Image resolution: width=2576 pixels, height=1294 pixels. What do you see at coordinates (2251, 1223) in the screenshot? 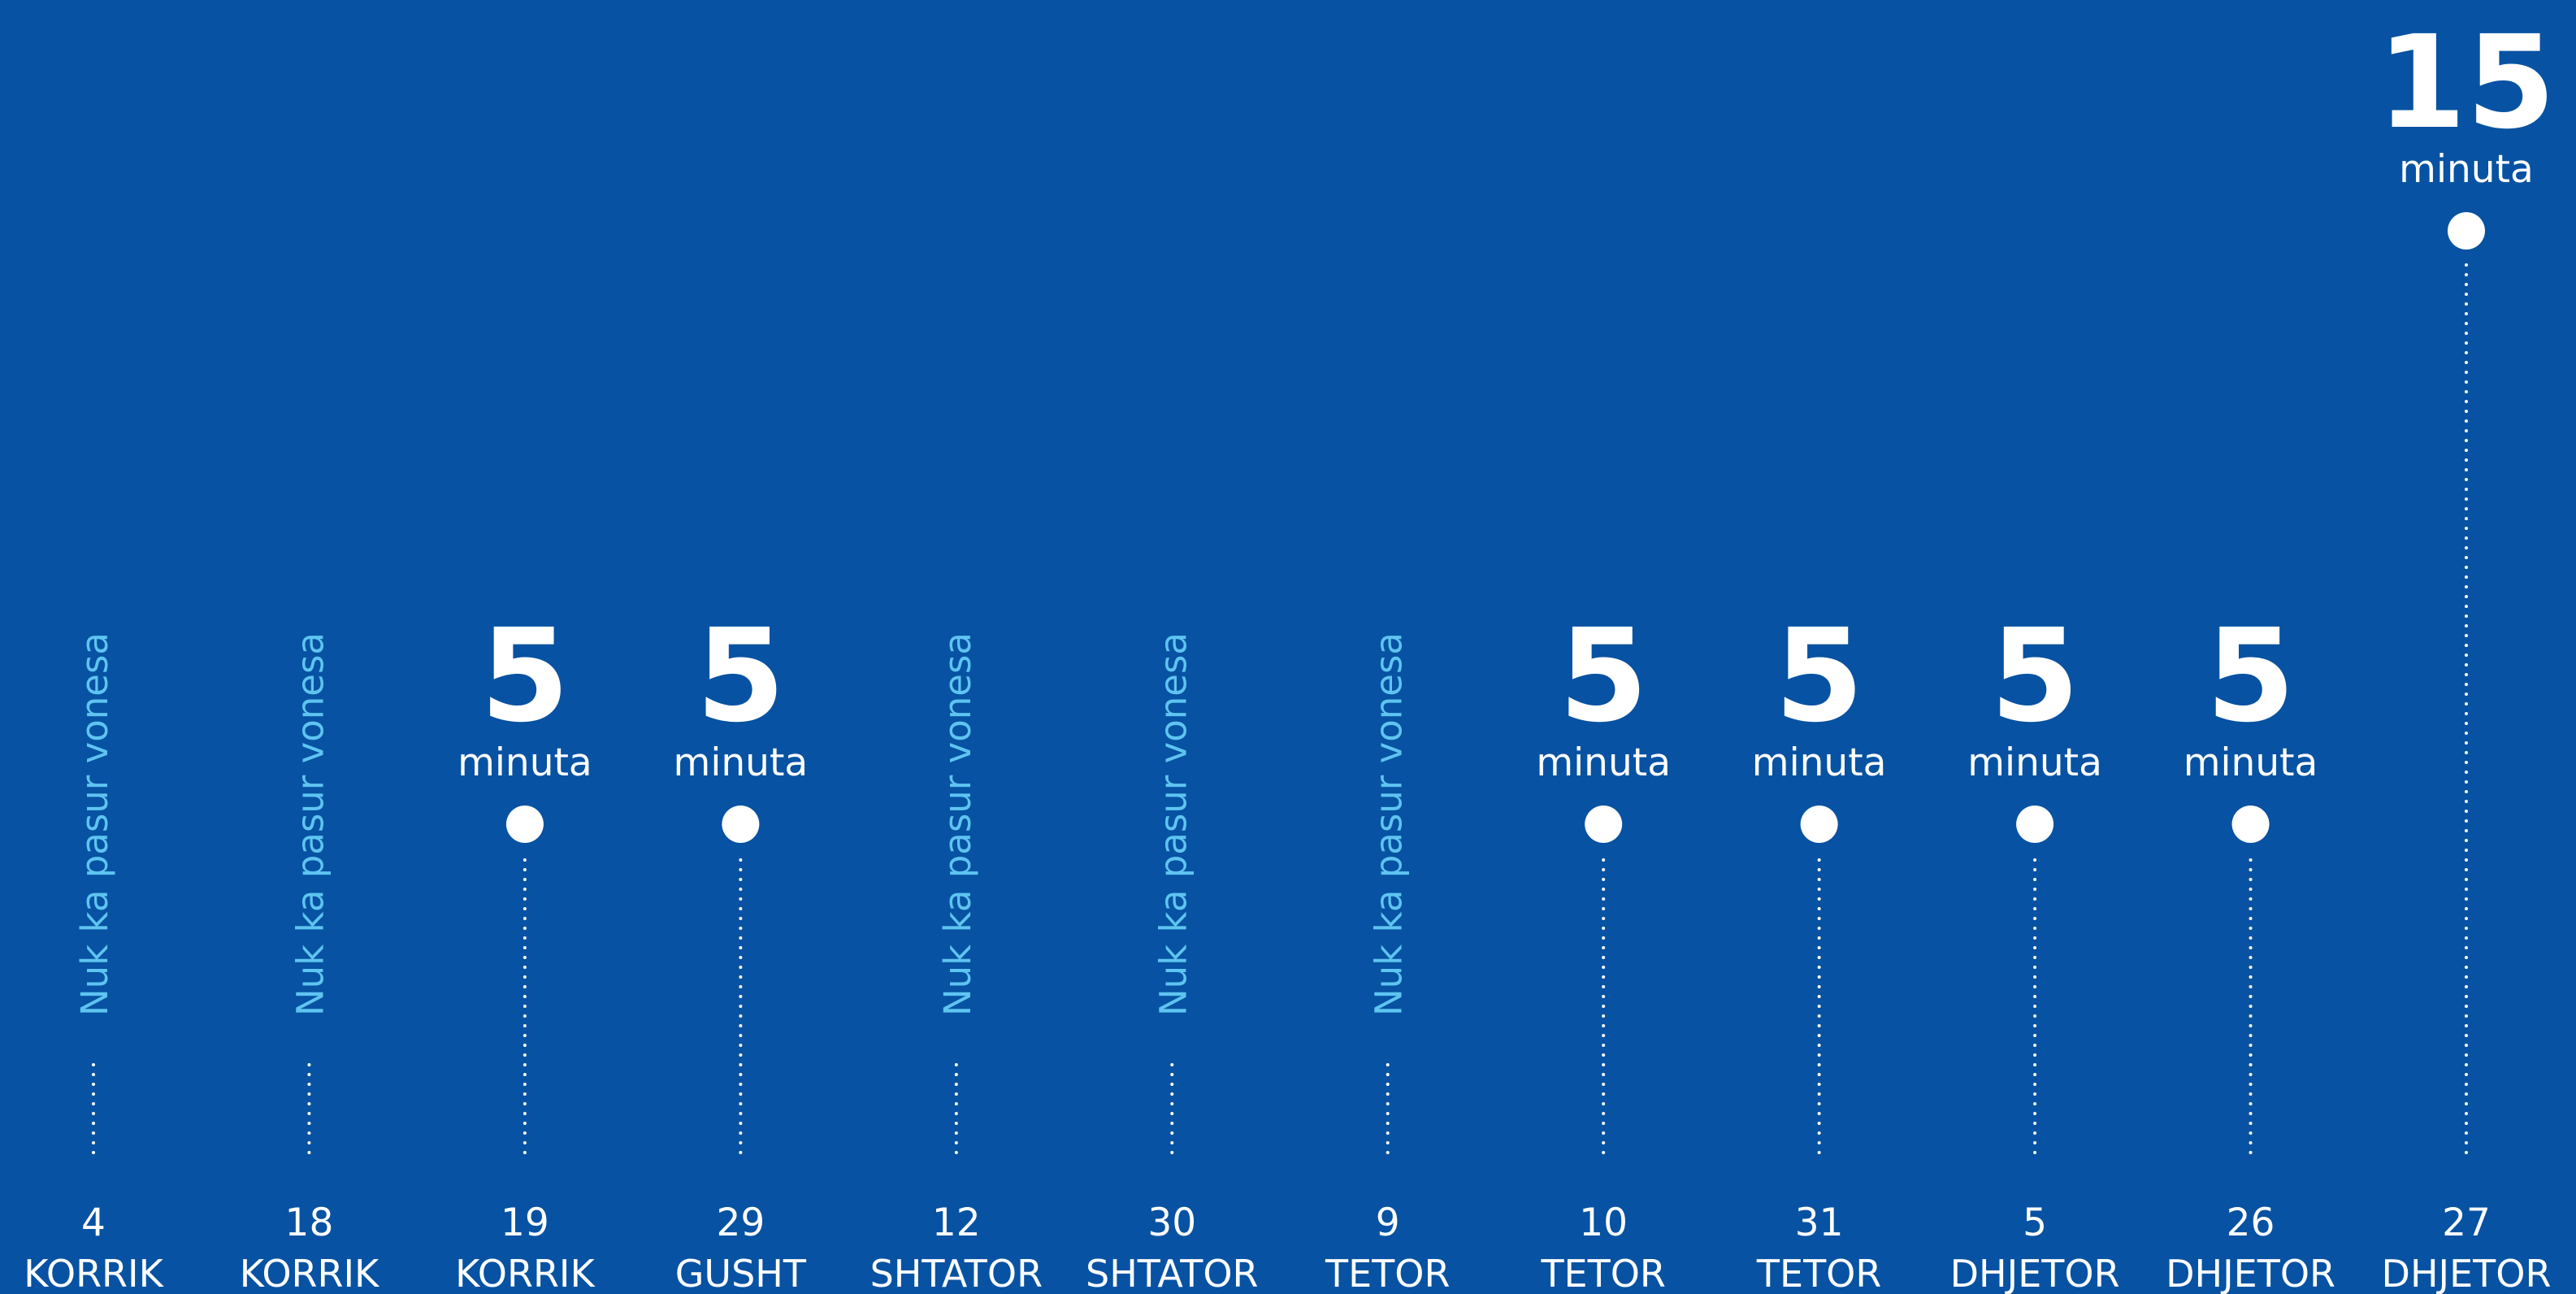
I see `x-day-label: 26` at bounding box center [2251, 1223].